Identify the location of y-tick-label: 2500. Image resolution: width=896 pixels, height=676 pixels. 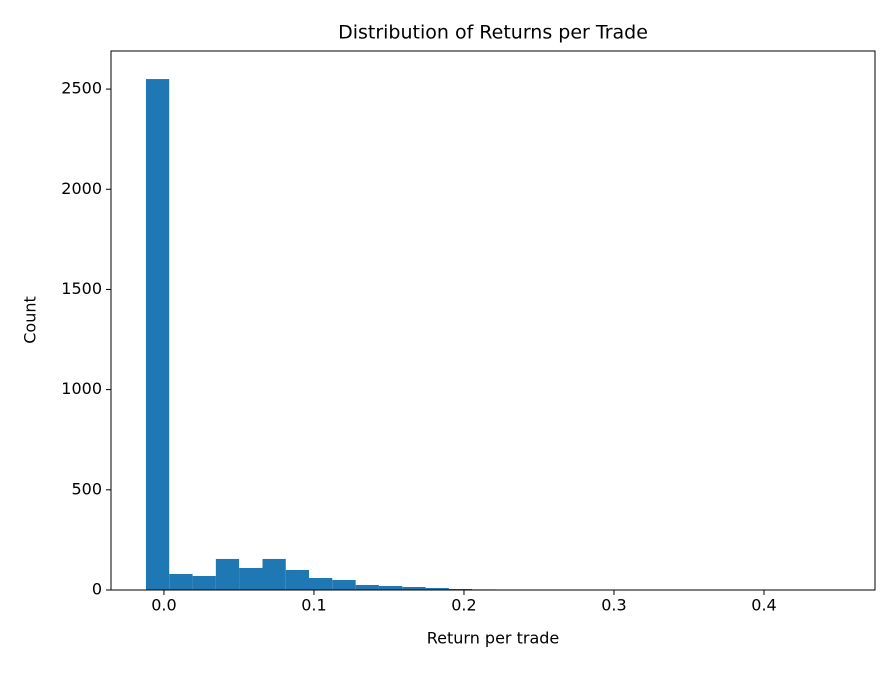
(81, 88).